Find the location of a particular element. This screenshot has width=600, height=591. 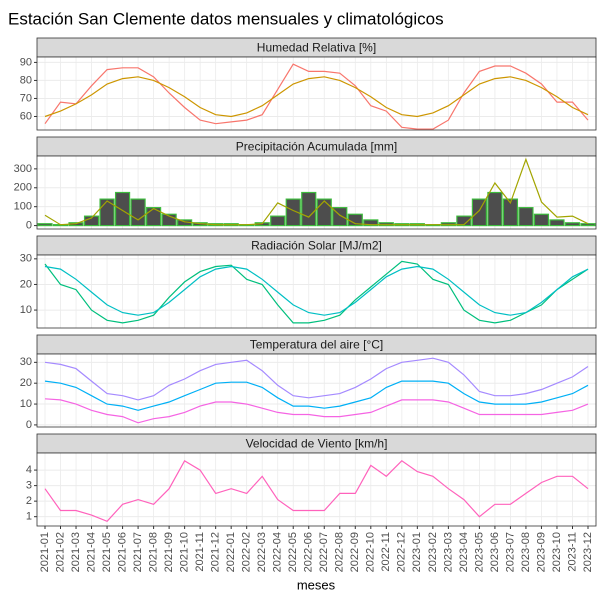

y-tick-label: 3 is located at coordinates (29, 486).